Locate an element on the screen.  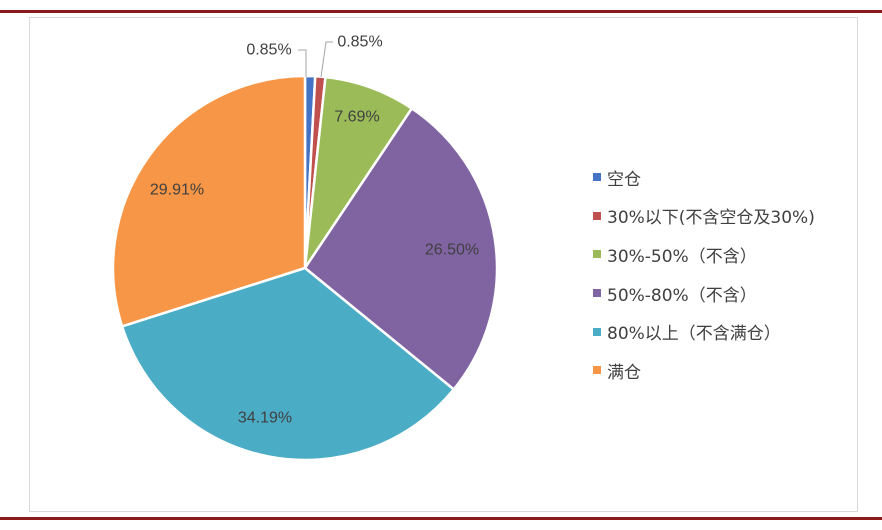
legend-label: 满仓 is located at coordinates (624, 372).